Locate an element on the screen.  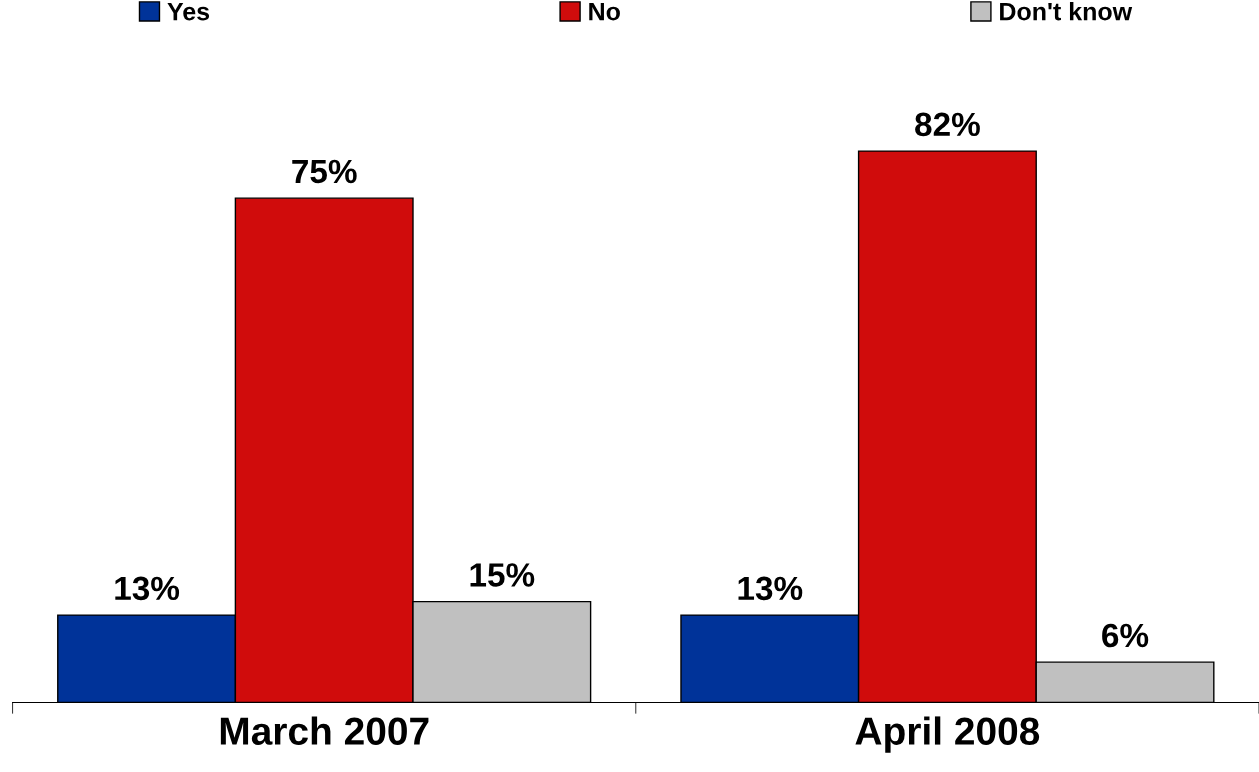
legend-label: Yes is located at coordinates (188, 11).